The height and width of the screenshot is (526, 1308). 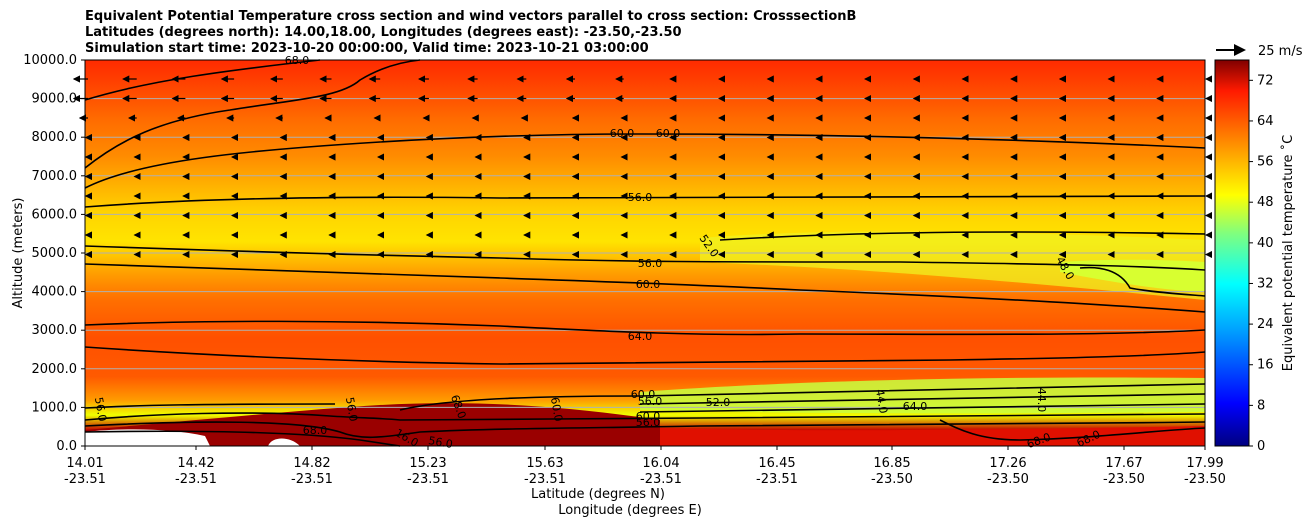 What do you see at coordinates (598, 494) in the screenshot?
I see `x-axis-label: Latitude (degrees N)` at bounding box center [598, 494].